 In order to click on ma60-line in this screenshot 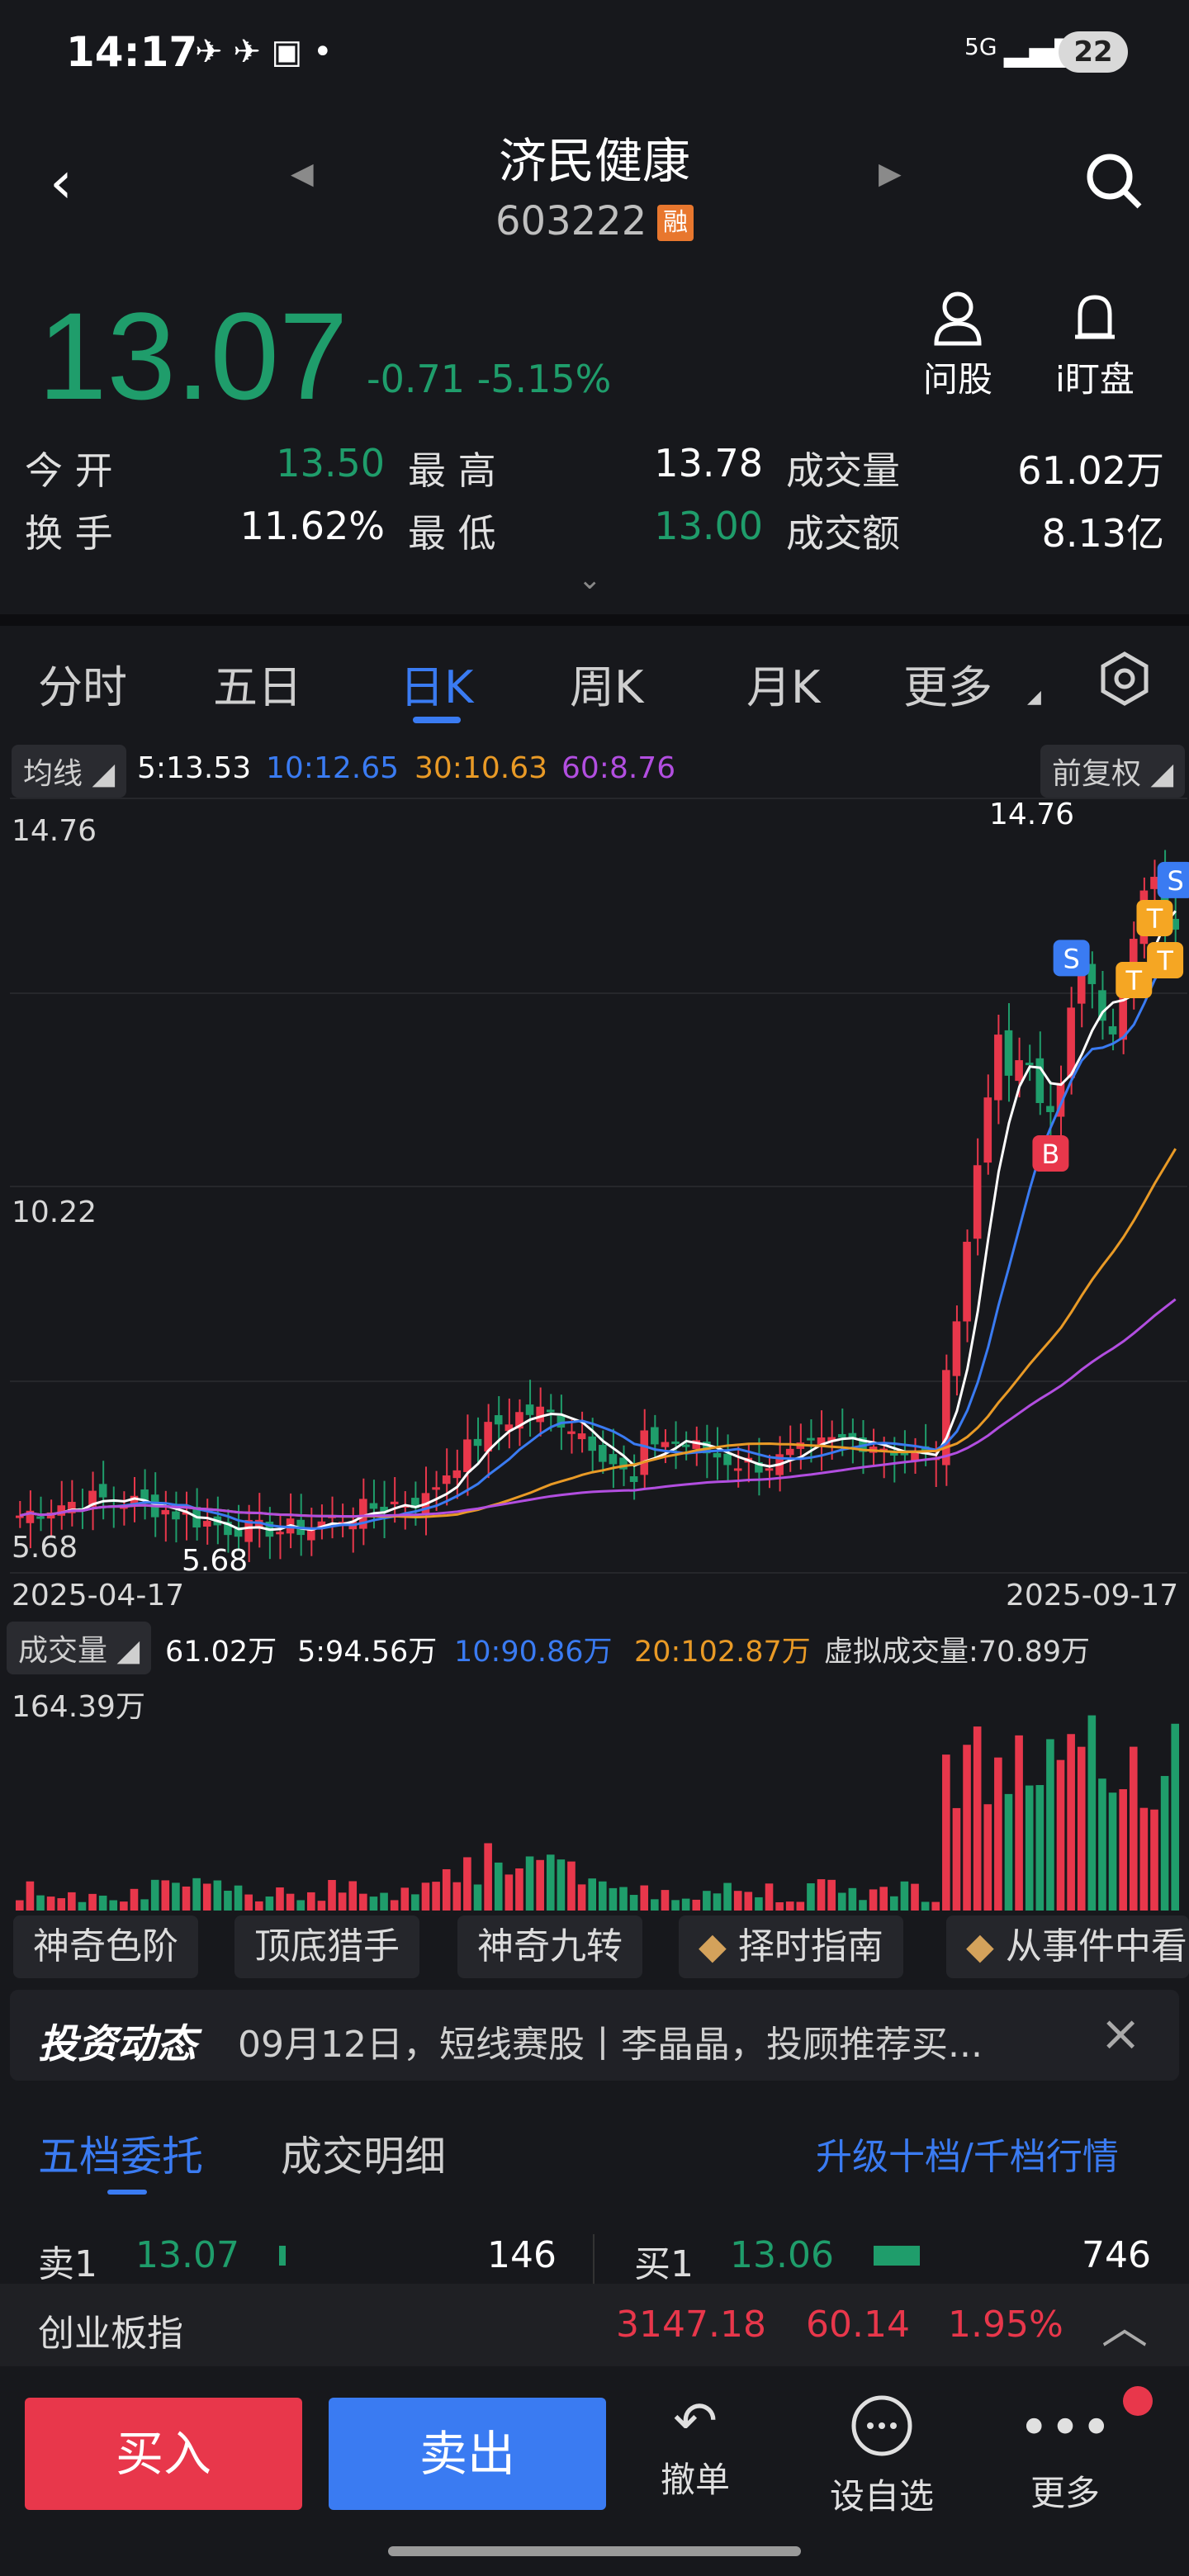, I will do `click(598, 1408)`.